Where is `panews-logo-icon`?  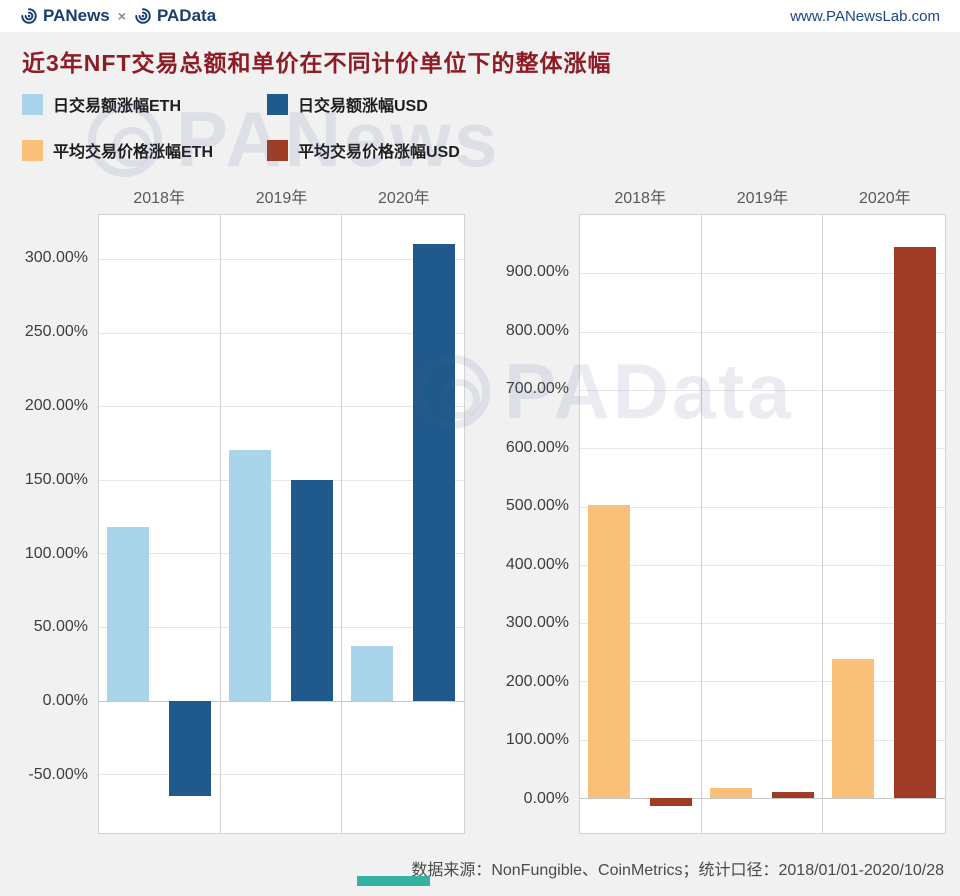
panews-logo-icon is located at coordinates (29, 16).